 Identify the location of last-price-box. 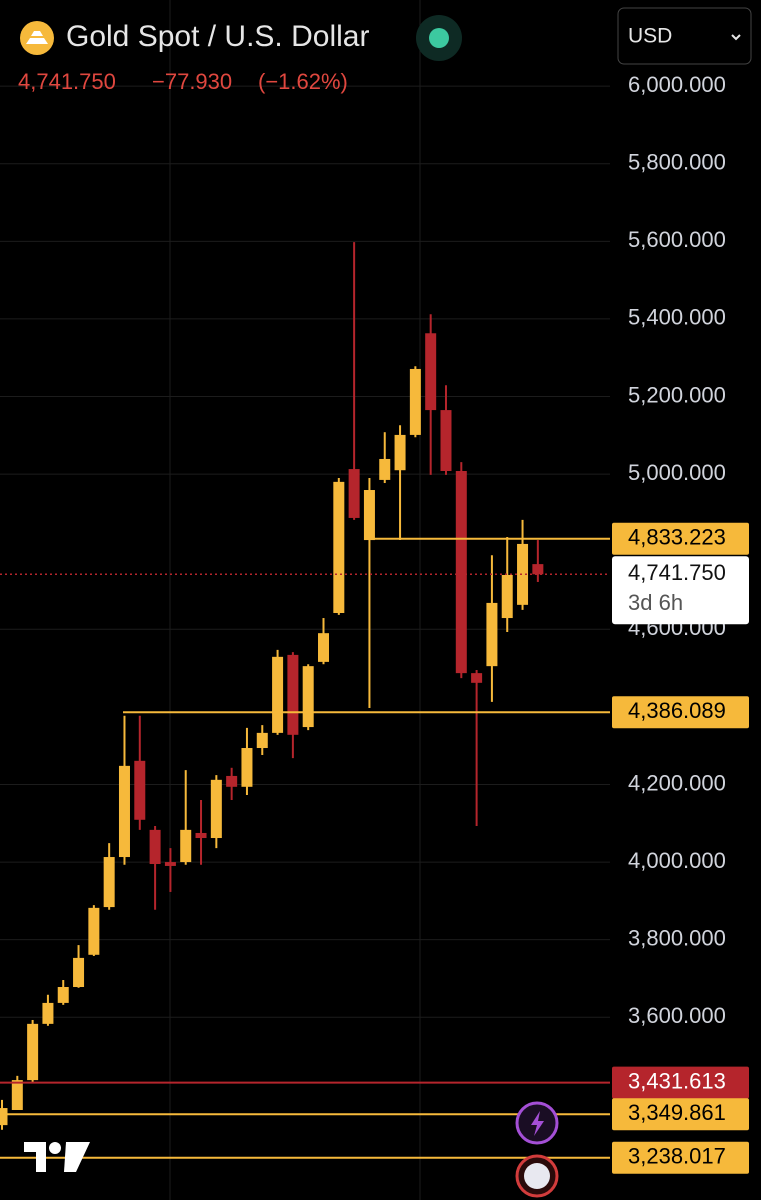
(680, 590).